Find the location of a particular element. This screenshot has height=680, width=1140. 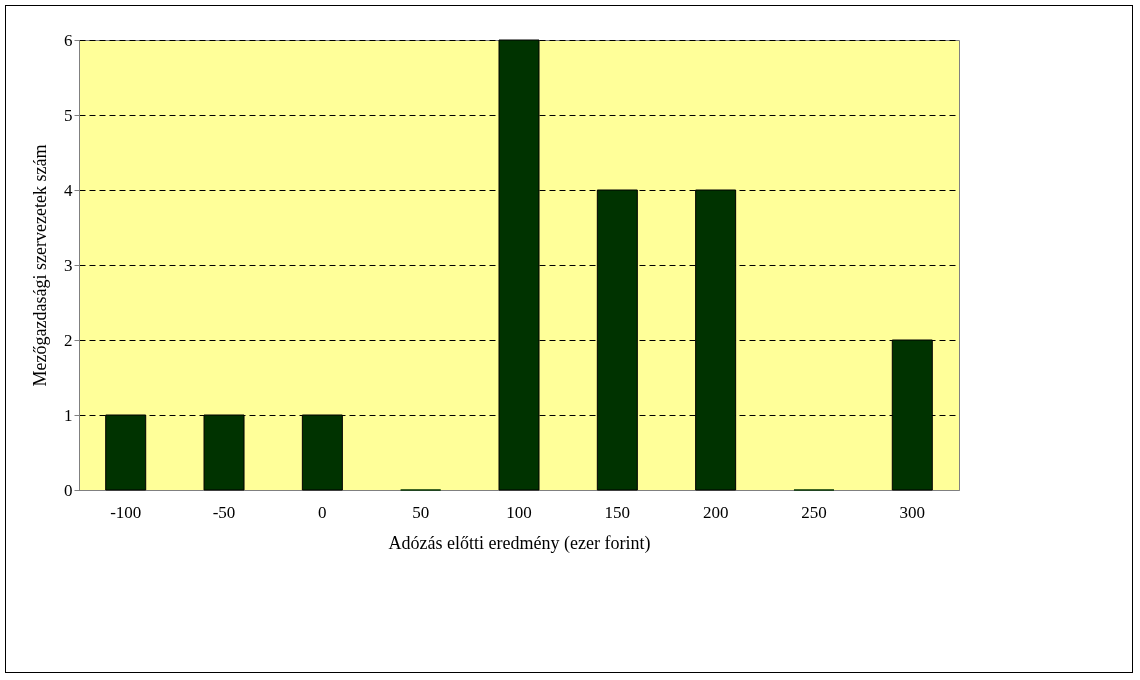

y-tick-label: 2 is located at coordinates (68, 340).